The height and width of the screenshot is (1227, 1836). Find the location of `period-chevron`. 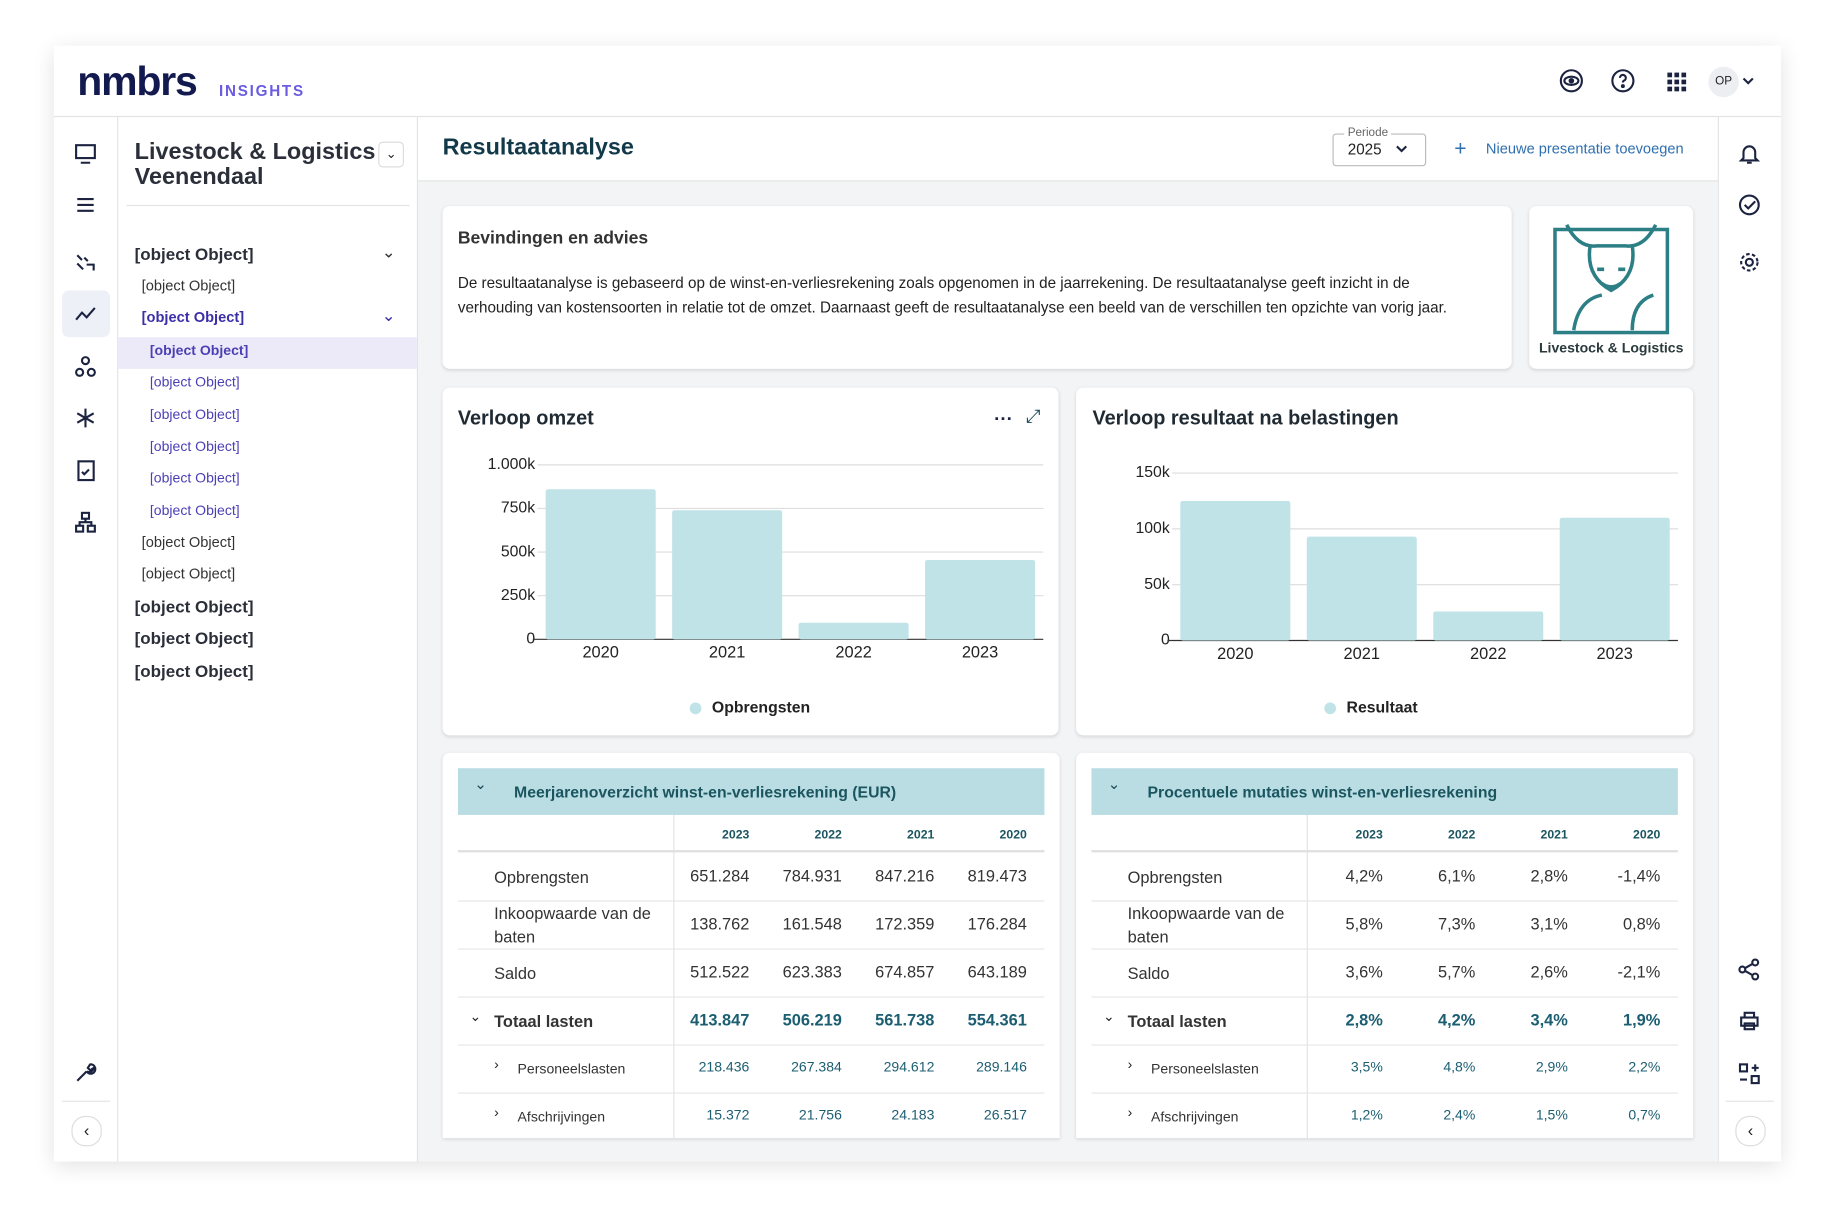

period-chevron is located at coordinates (1402, 149).